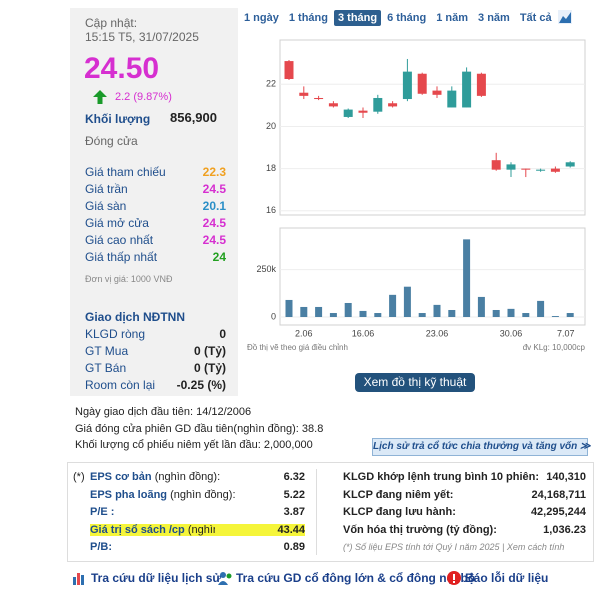 The image size is (600, 600). I want to click on chart-button: Xem đồ thị kỹ thuật, so click(415, 382).